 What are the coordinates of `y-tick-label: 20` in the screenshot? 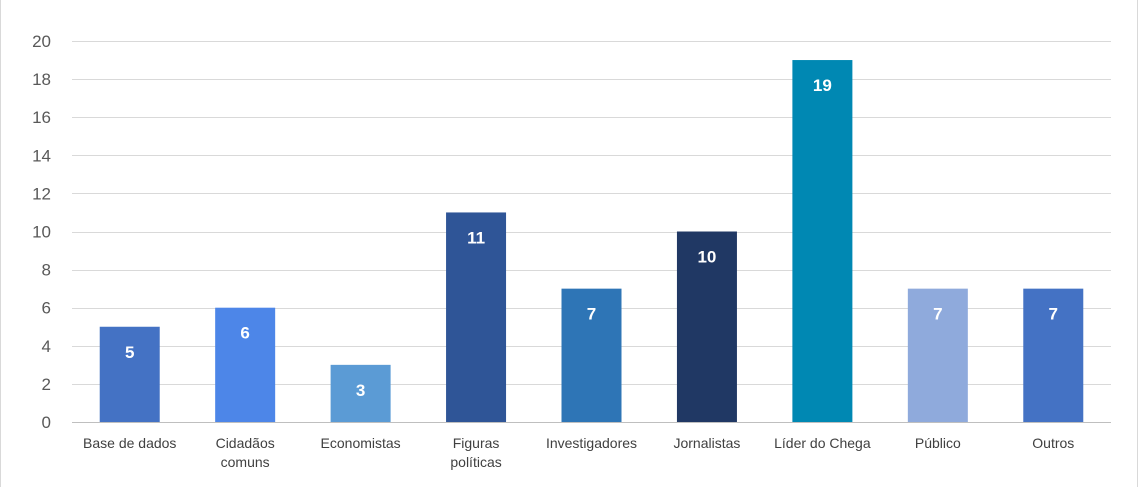 It's located at (41, 41).